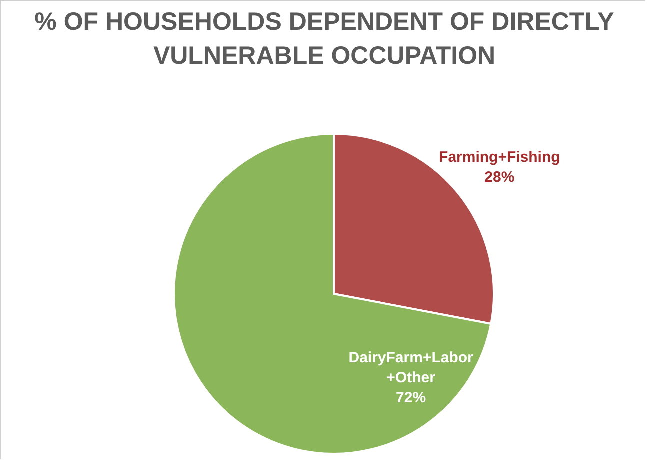 The height and width of the screenshot is (461, 647). What do you see at coordinates (499, 177) in the screenshot?
I see `data-label: 28%` at bounding box center [499, 177].